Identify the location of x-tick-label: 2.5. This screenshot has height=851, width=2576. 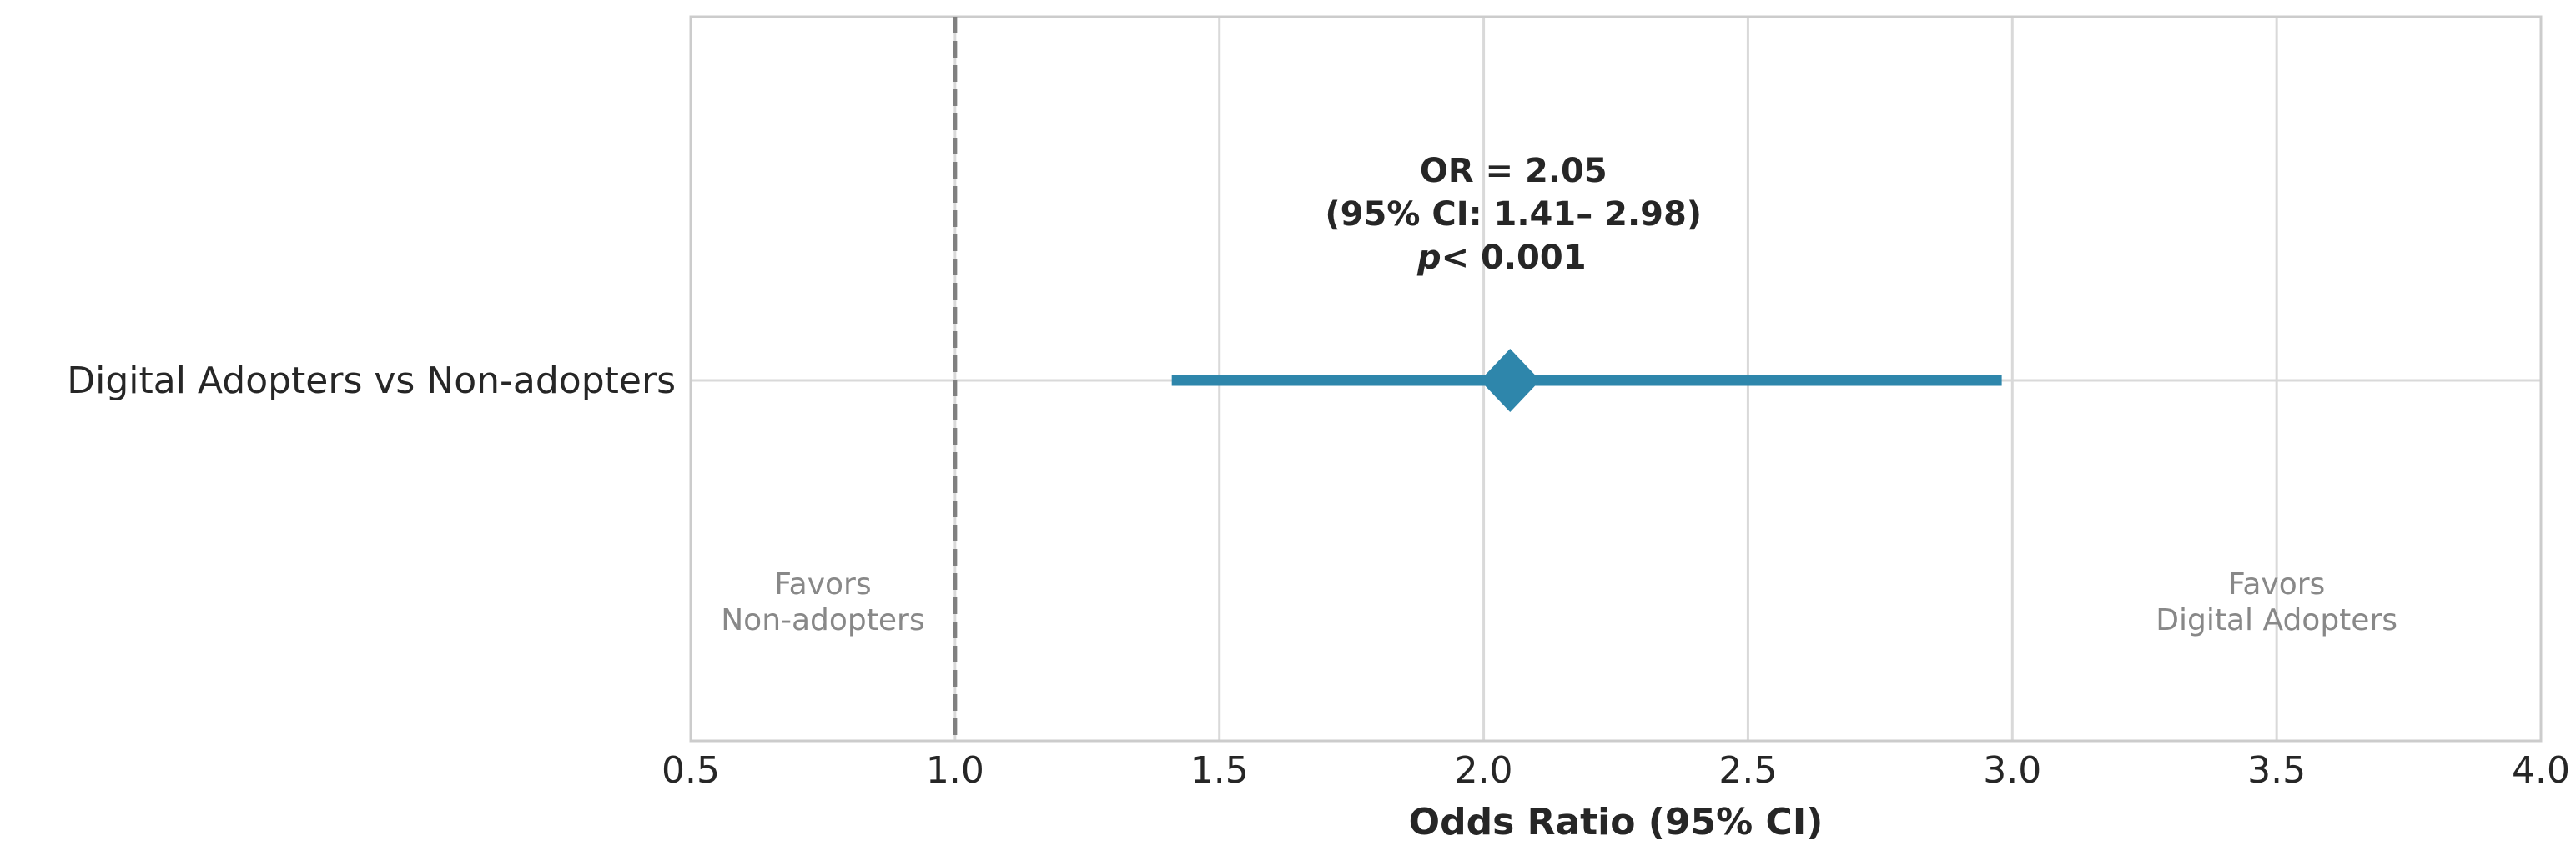
(1747, 770).